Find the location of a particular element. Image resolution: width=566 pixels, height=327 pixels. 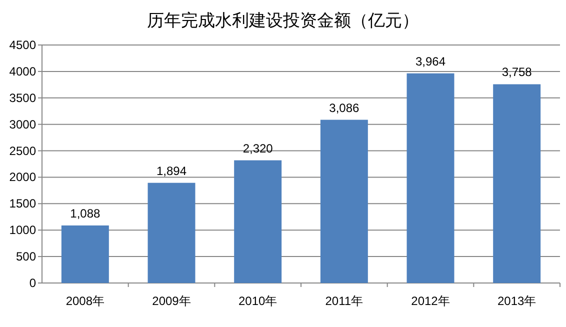

y-tick-label: 3500 is located at coordinates (22, 97).